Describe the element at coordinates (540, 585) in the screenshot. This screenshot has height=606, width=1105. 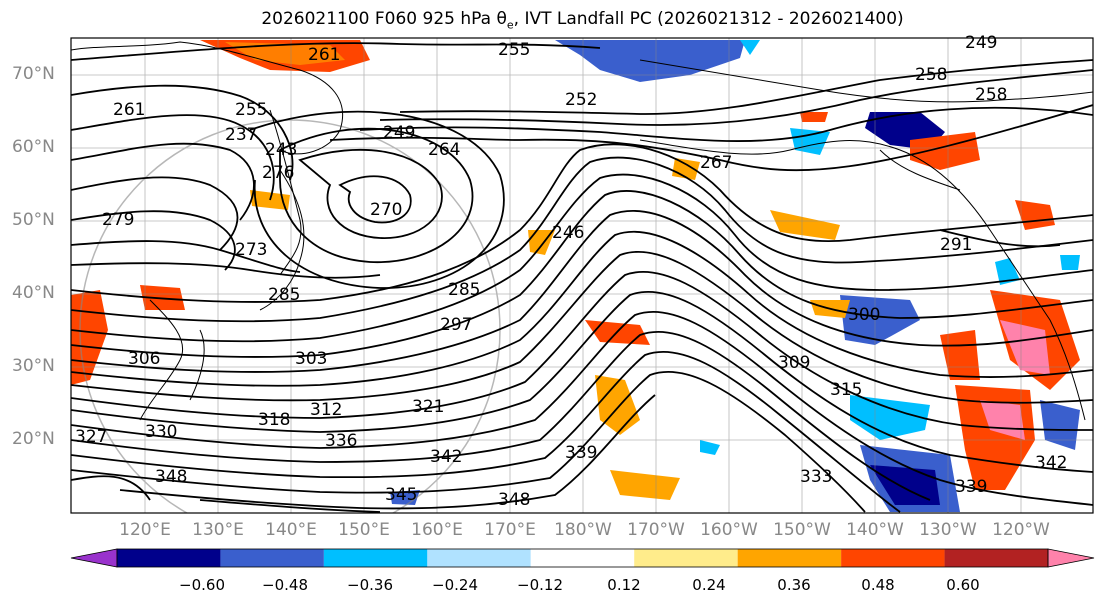
I see `colorbar-tick-label: −0.12` at that location.